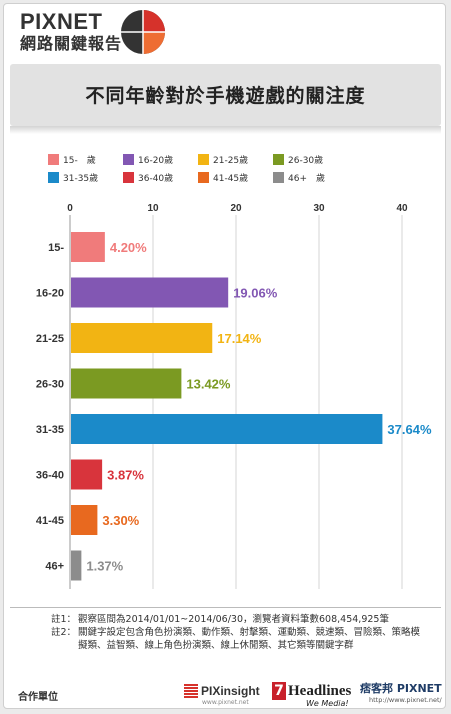 The height and width of the screenshot is (714, 451). Describe the element at coordinates (50, 339) in the screenshot. I see `category-label: 21-25` at that location.